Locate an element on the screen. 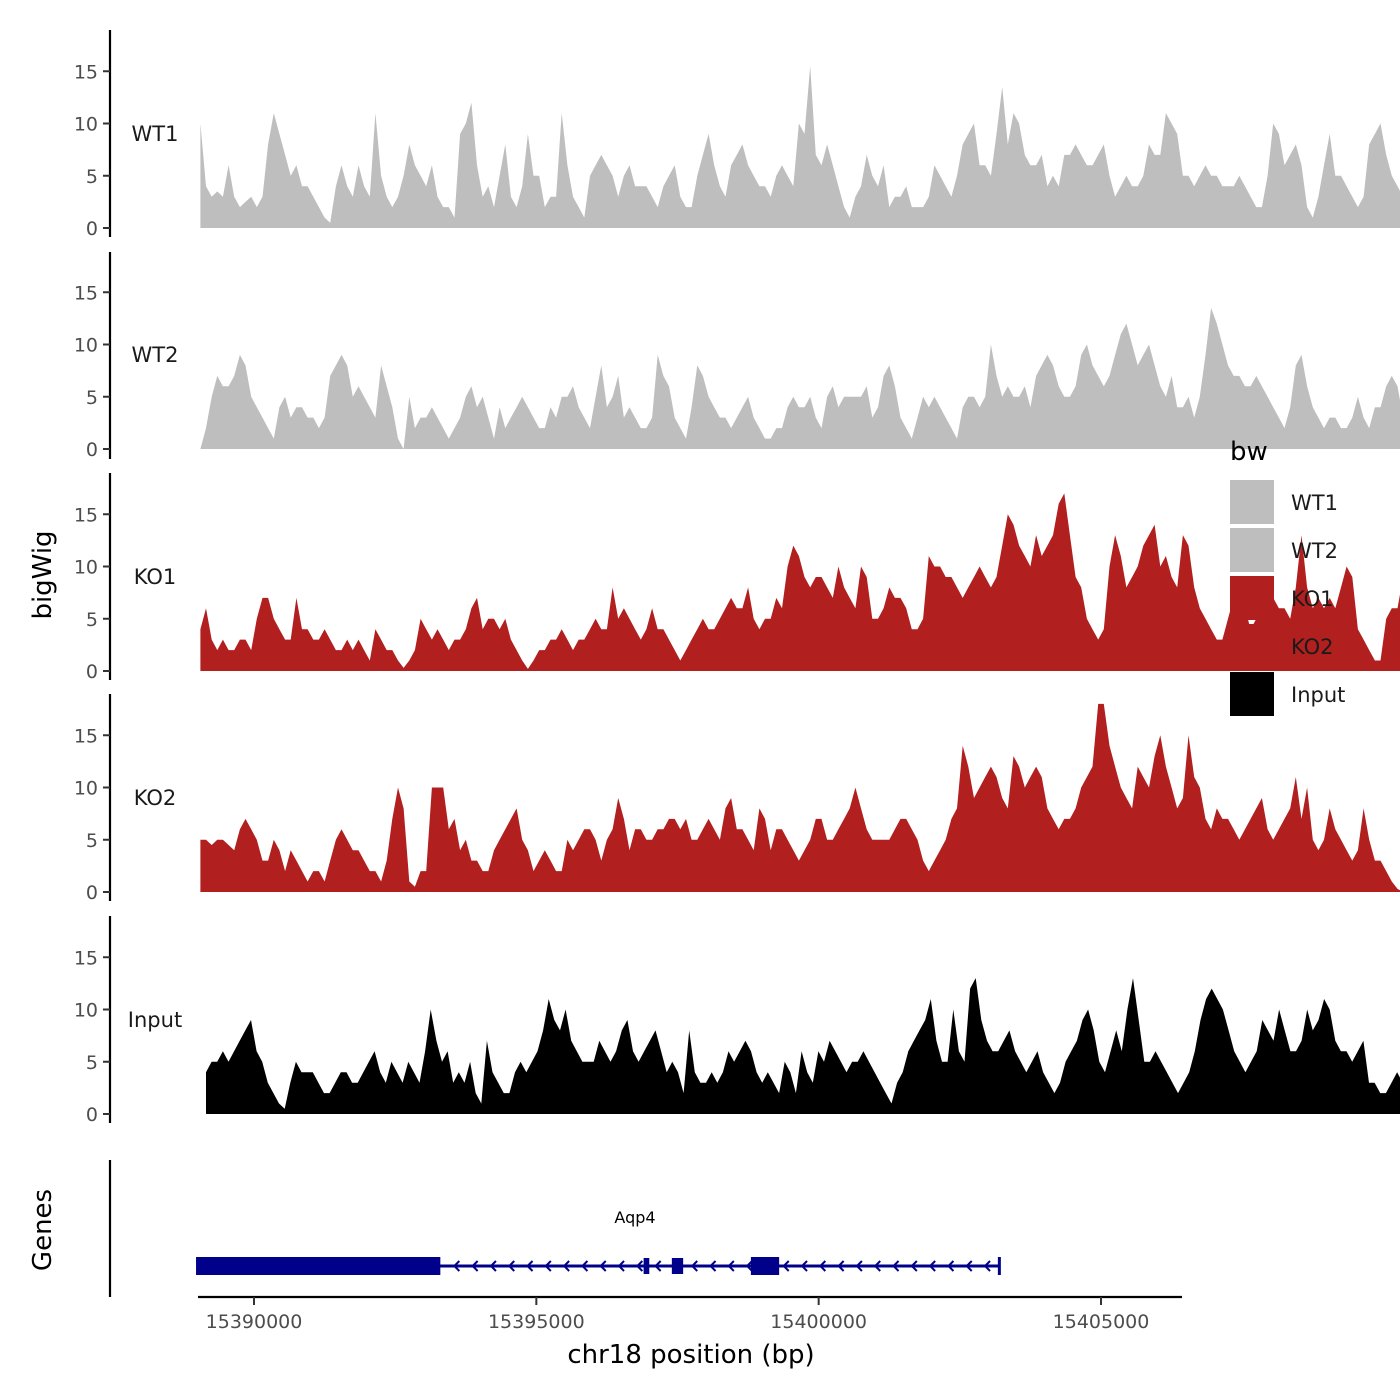 Image resolution: width=1400 pixels, height=1400 pixels. legend-swatch-wt1 is located at coordinates (1252, 502).